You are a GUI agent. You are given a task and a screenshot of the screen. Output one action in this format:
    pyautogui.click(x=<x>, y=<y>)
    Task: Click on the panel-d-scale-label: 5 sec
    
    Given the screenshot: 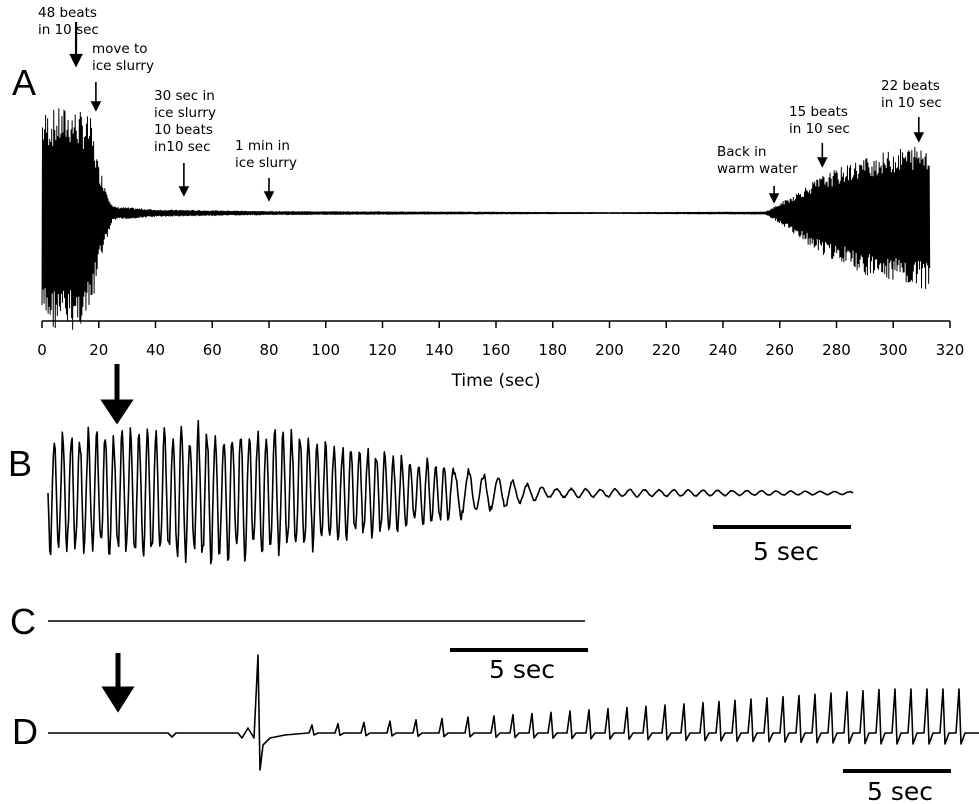 What is the action you would take?
    pyautogui.click(x=900, y=790)
    